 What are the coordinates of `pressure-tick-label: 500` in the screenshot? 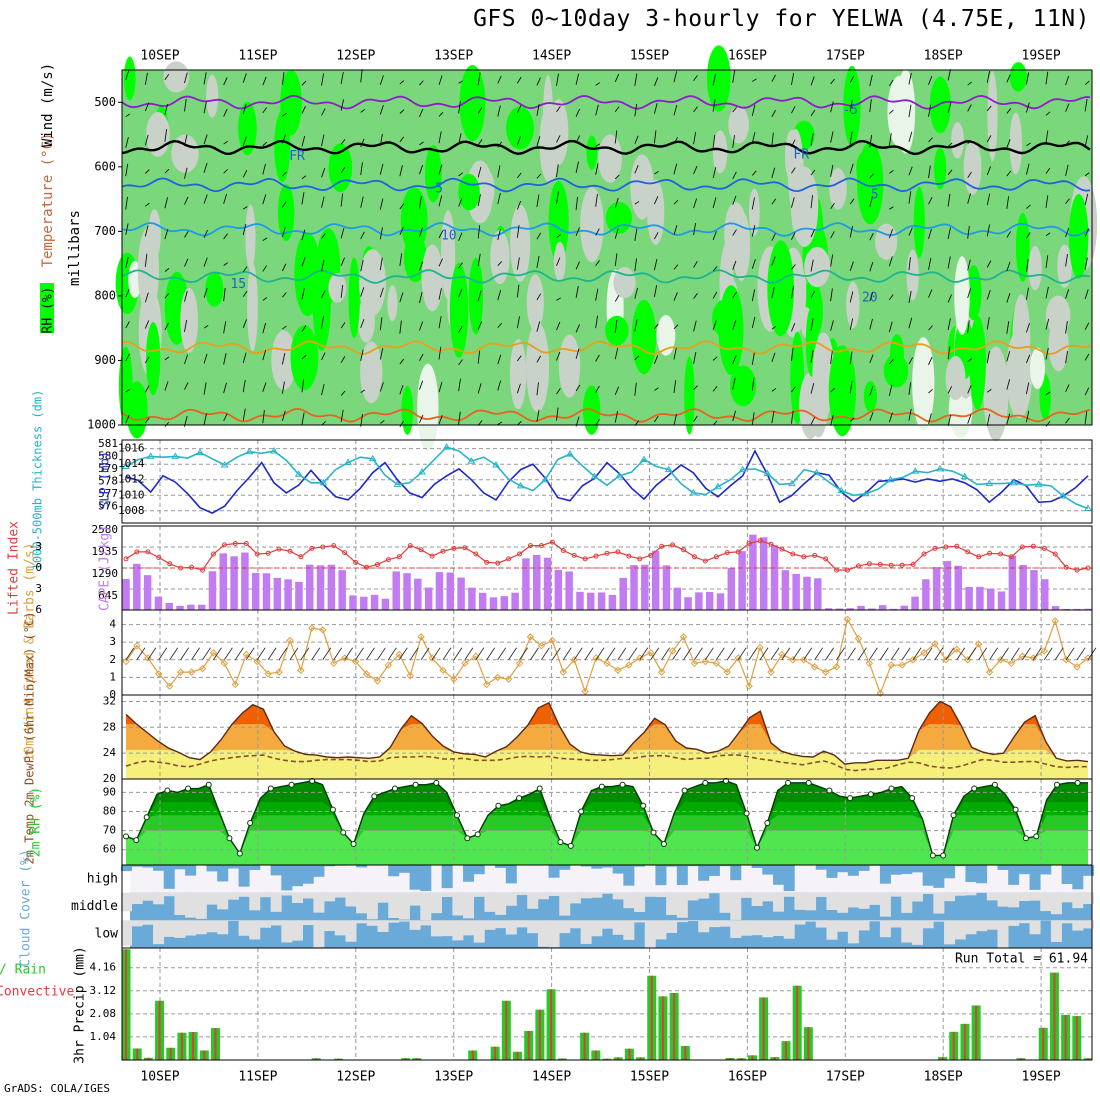 It's located at (105, 102).